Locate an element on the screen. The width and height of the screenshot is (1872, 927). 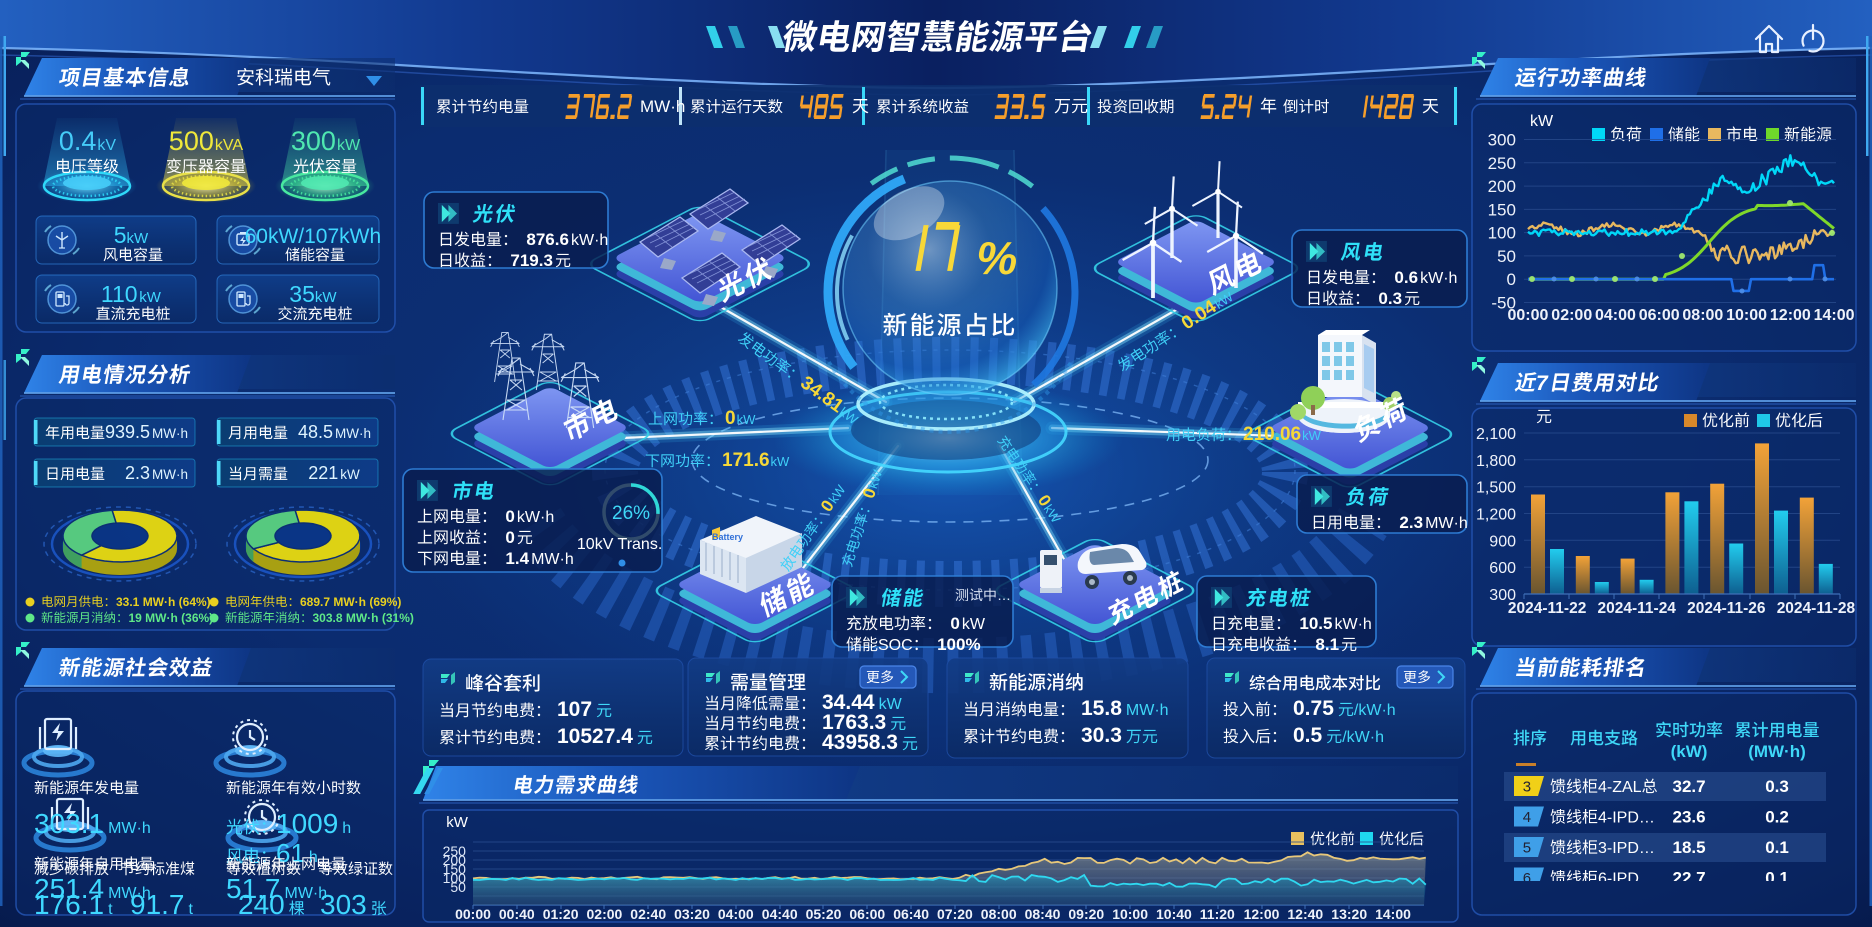
svg-text: 1,200 is located at coordinates (1496, 515).